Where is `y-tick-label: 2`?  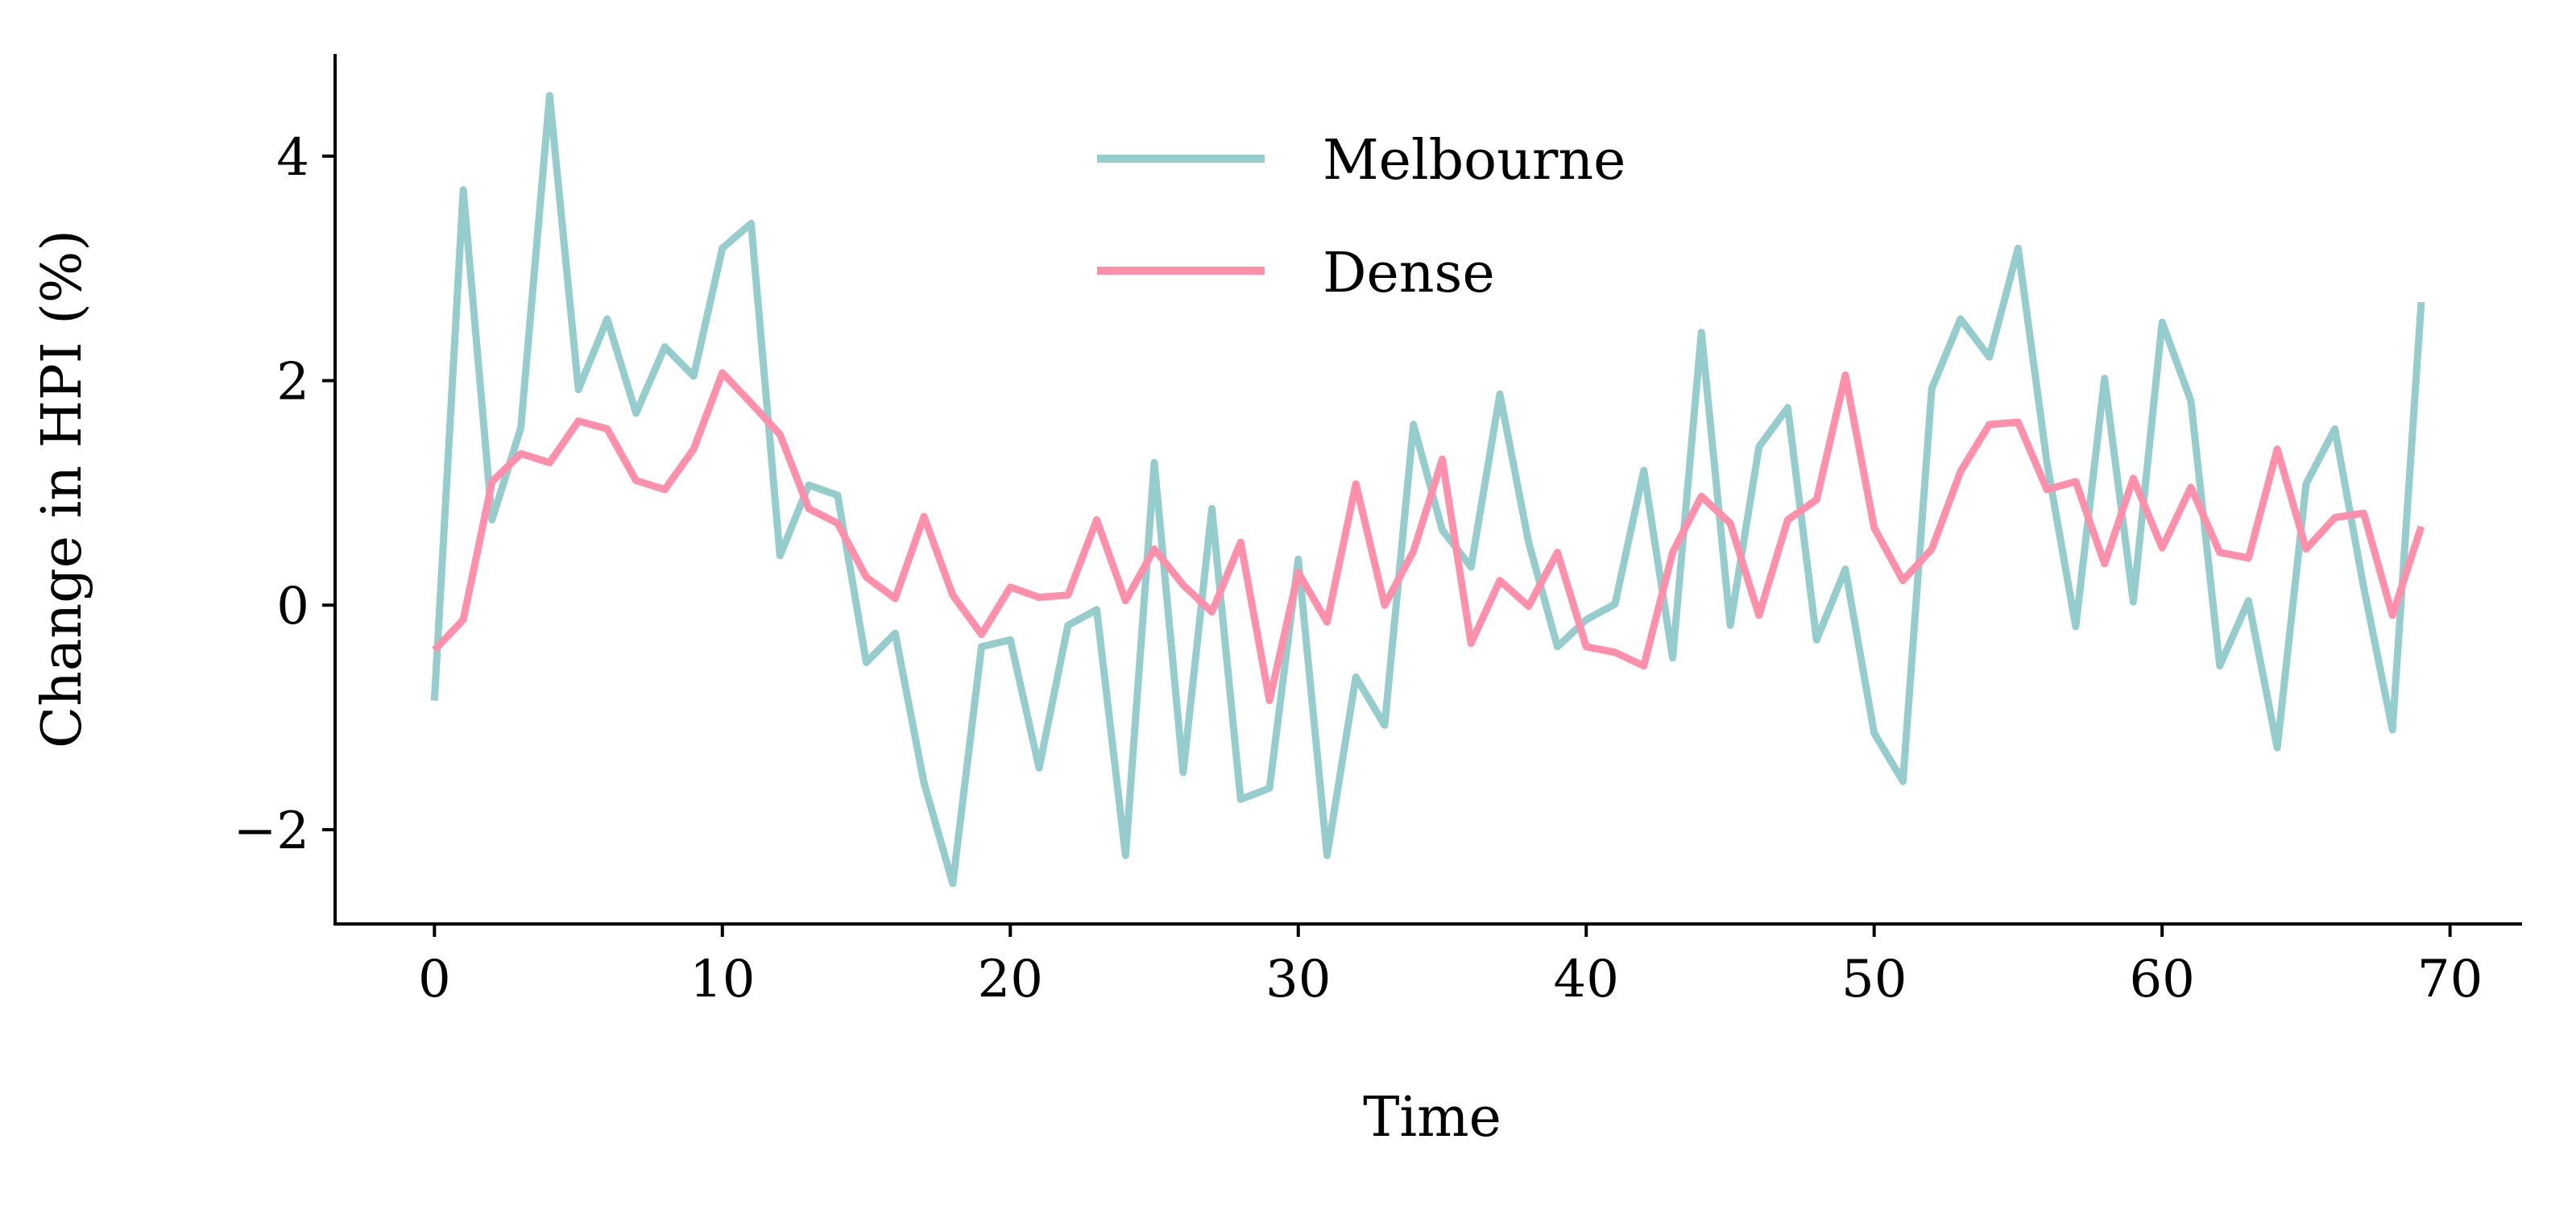
y-tick-label: 2 is located at coordinates (292, 382).